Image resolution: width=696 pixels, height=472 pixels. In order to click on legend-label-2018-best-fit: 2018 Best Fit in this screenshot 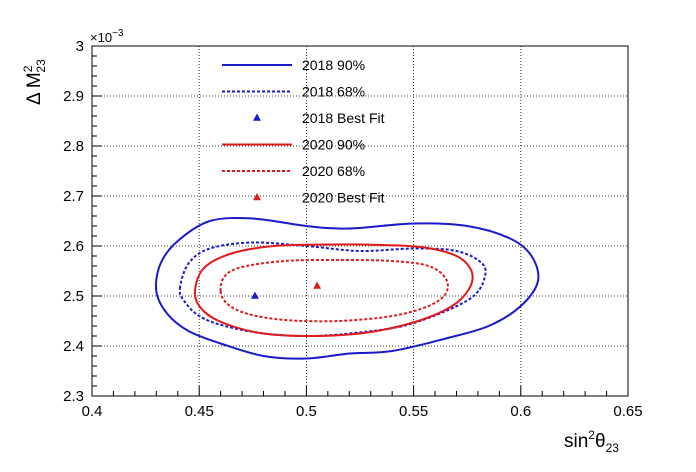, I will do `click(343, 118)`.